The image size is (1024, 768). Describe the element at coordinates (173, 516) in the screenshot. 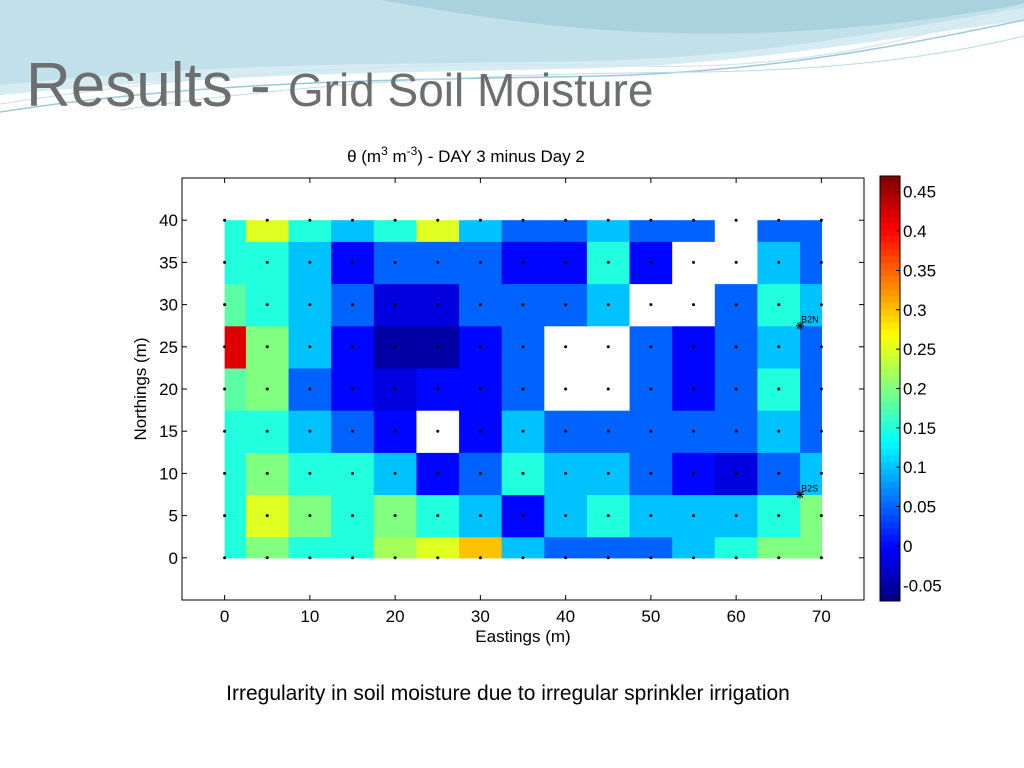

I see `y-tick-label: 5` at that location.